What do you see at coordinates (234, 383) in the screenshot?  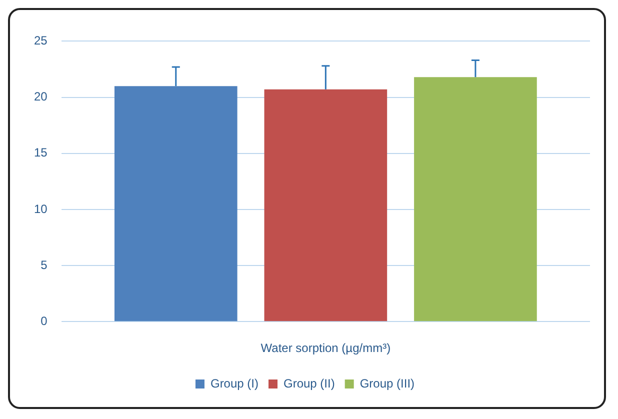 I see `legend-label: Group (I)` at bounding box center [234, 383].